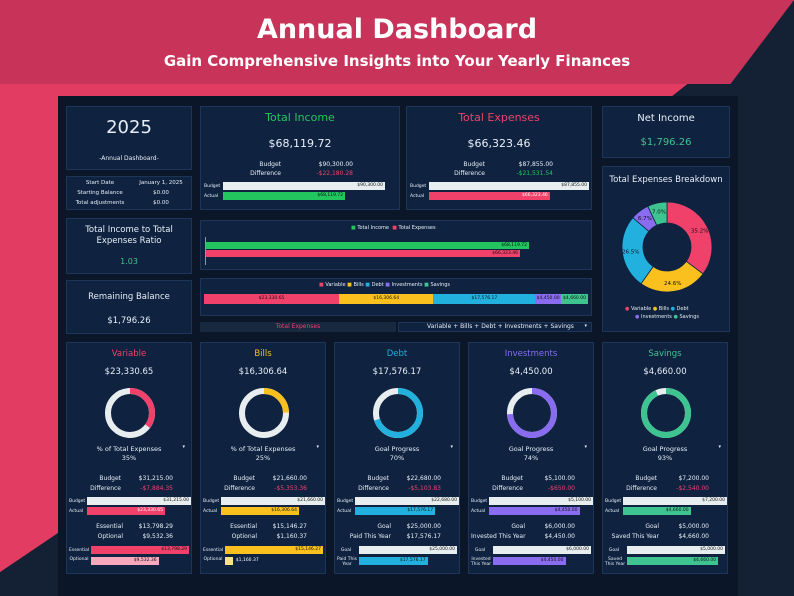  I want to click on stack-segment-bills-value: $16,306.64, so click(386, 298).